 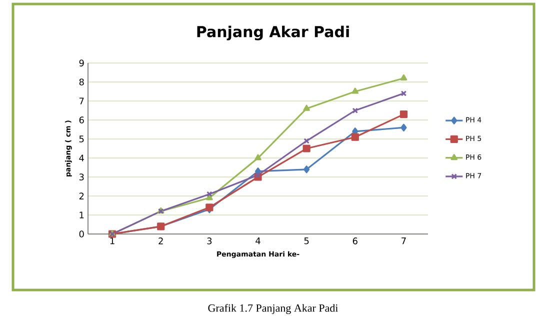 I want to click on y-tick-label: 4, so click(x=81, y=158).